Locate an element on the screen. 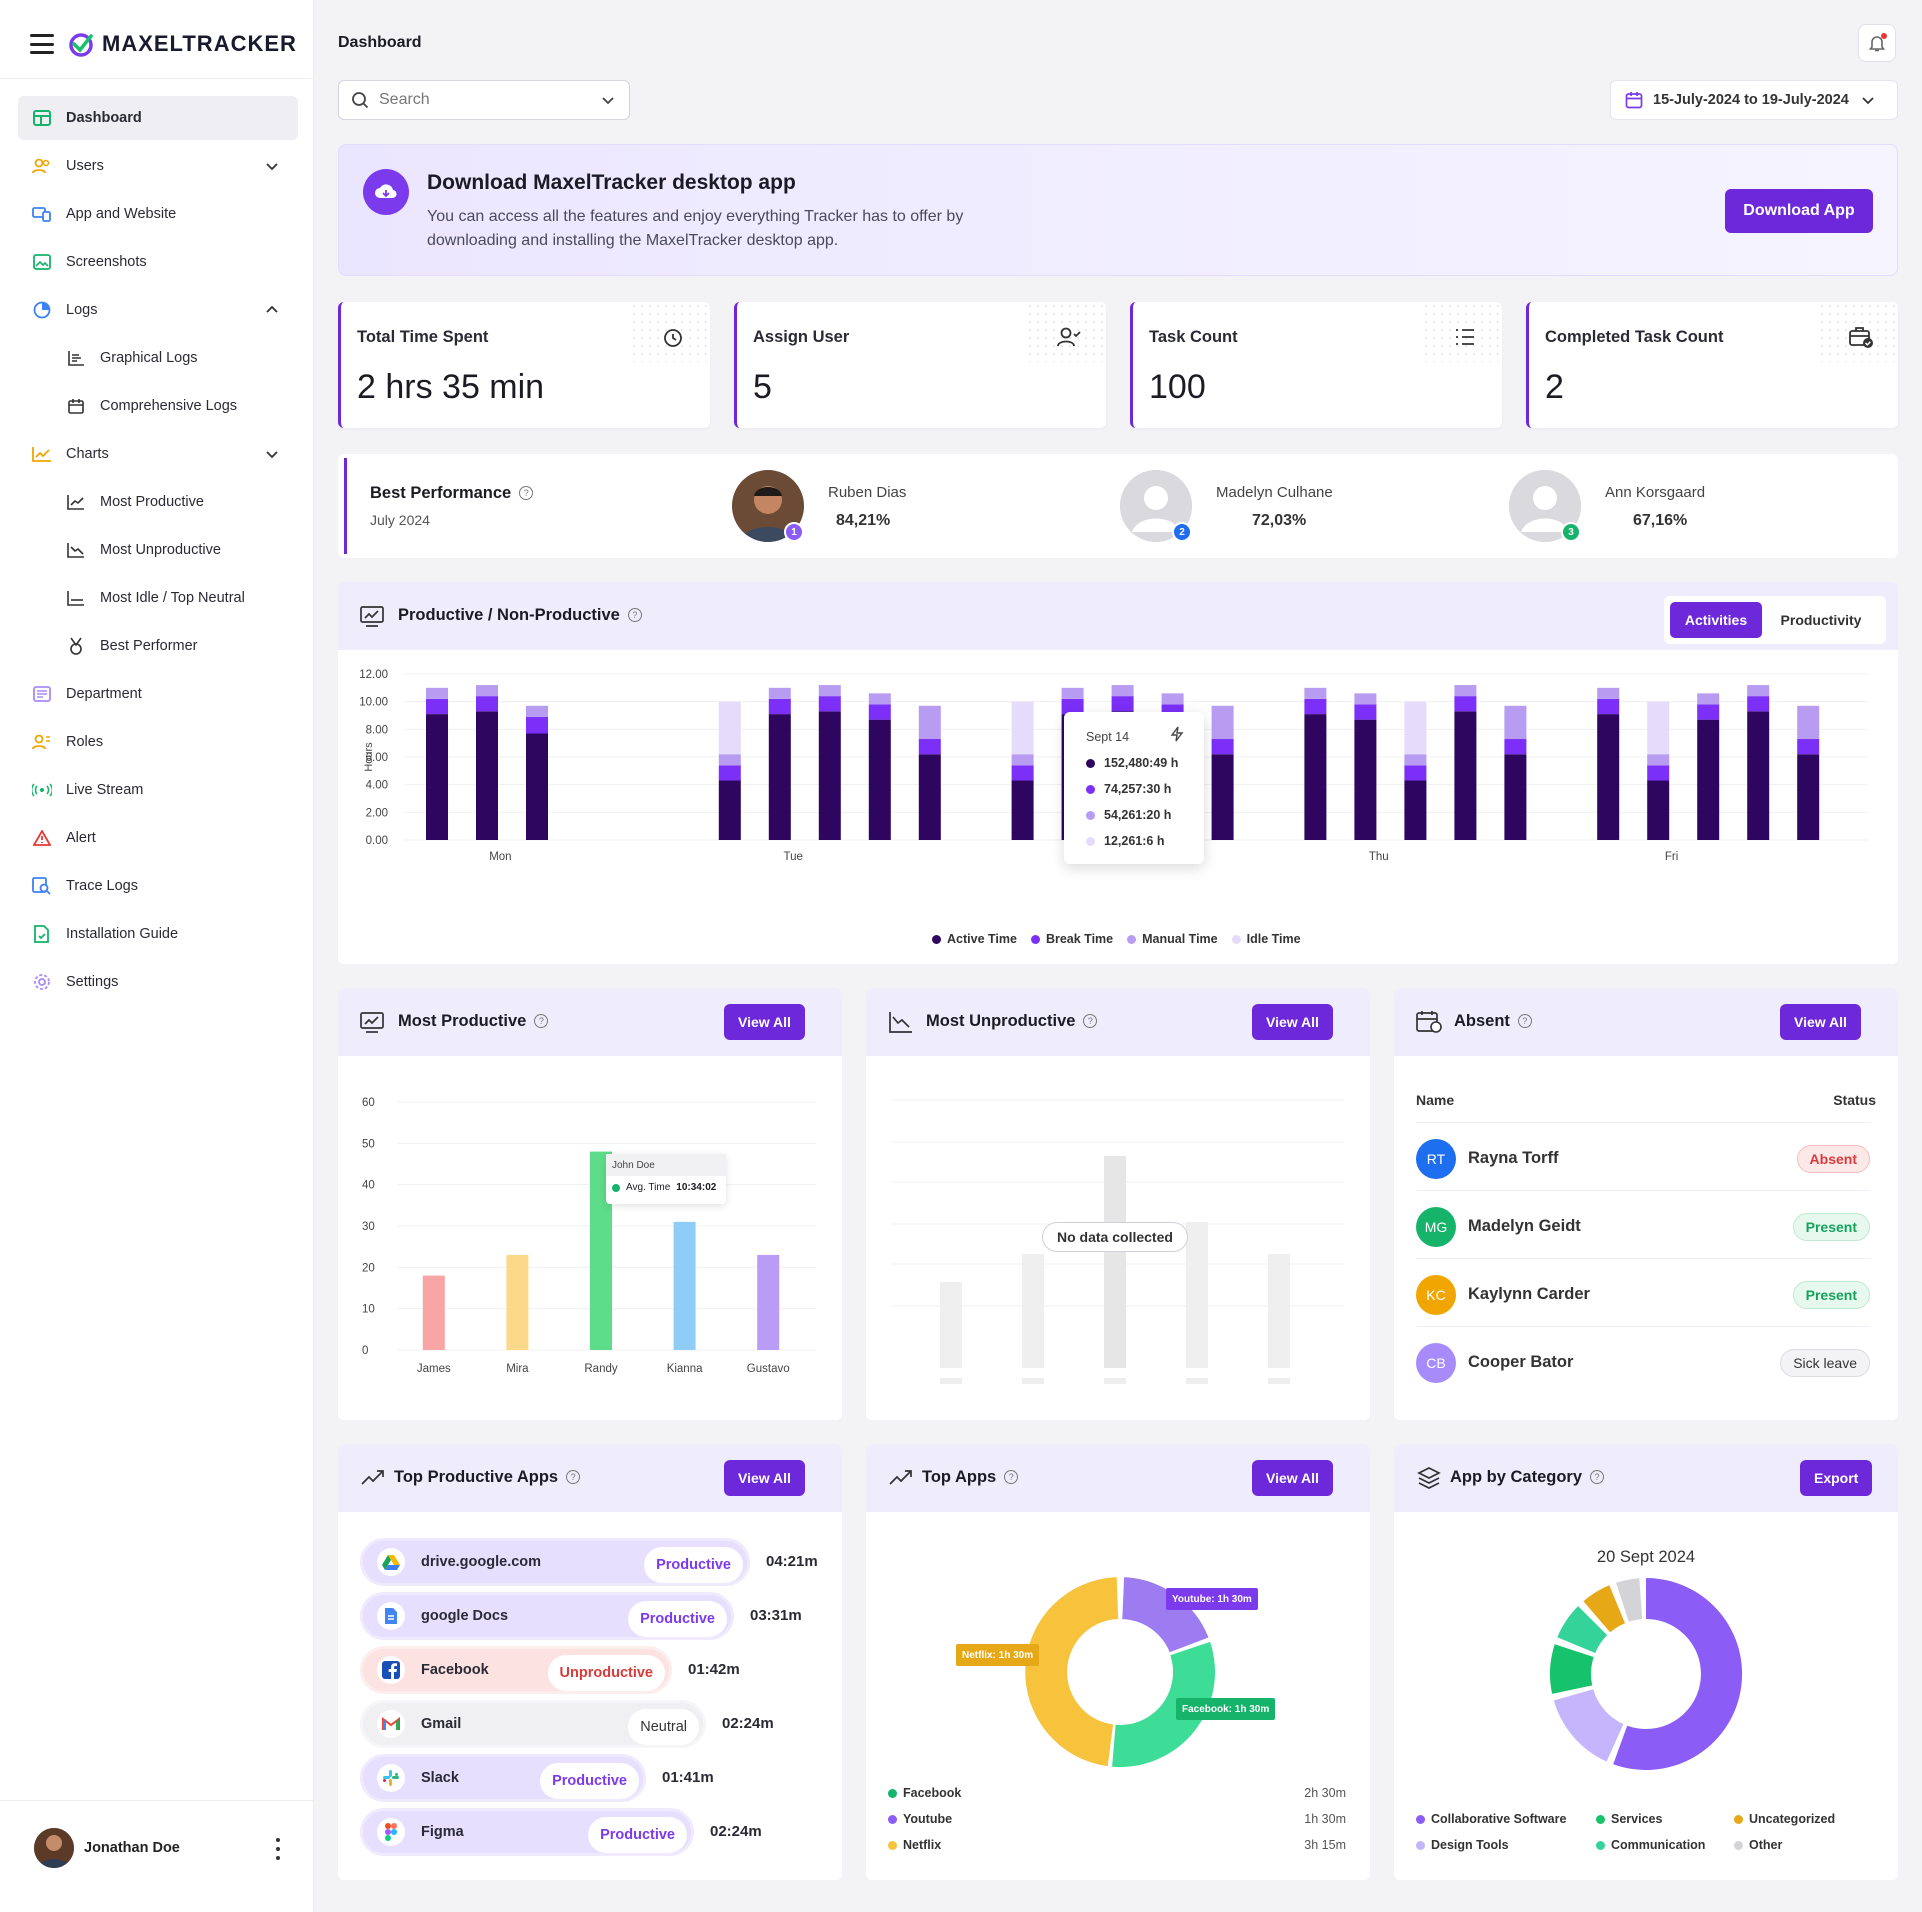 This screenshot has width=1922, height=1912. chevron-down-icon is located at coordinates (272, 167).